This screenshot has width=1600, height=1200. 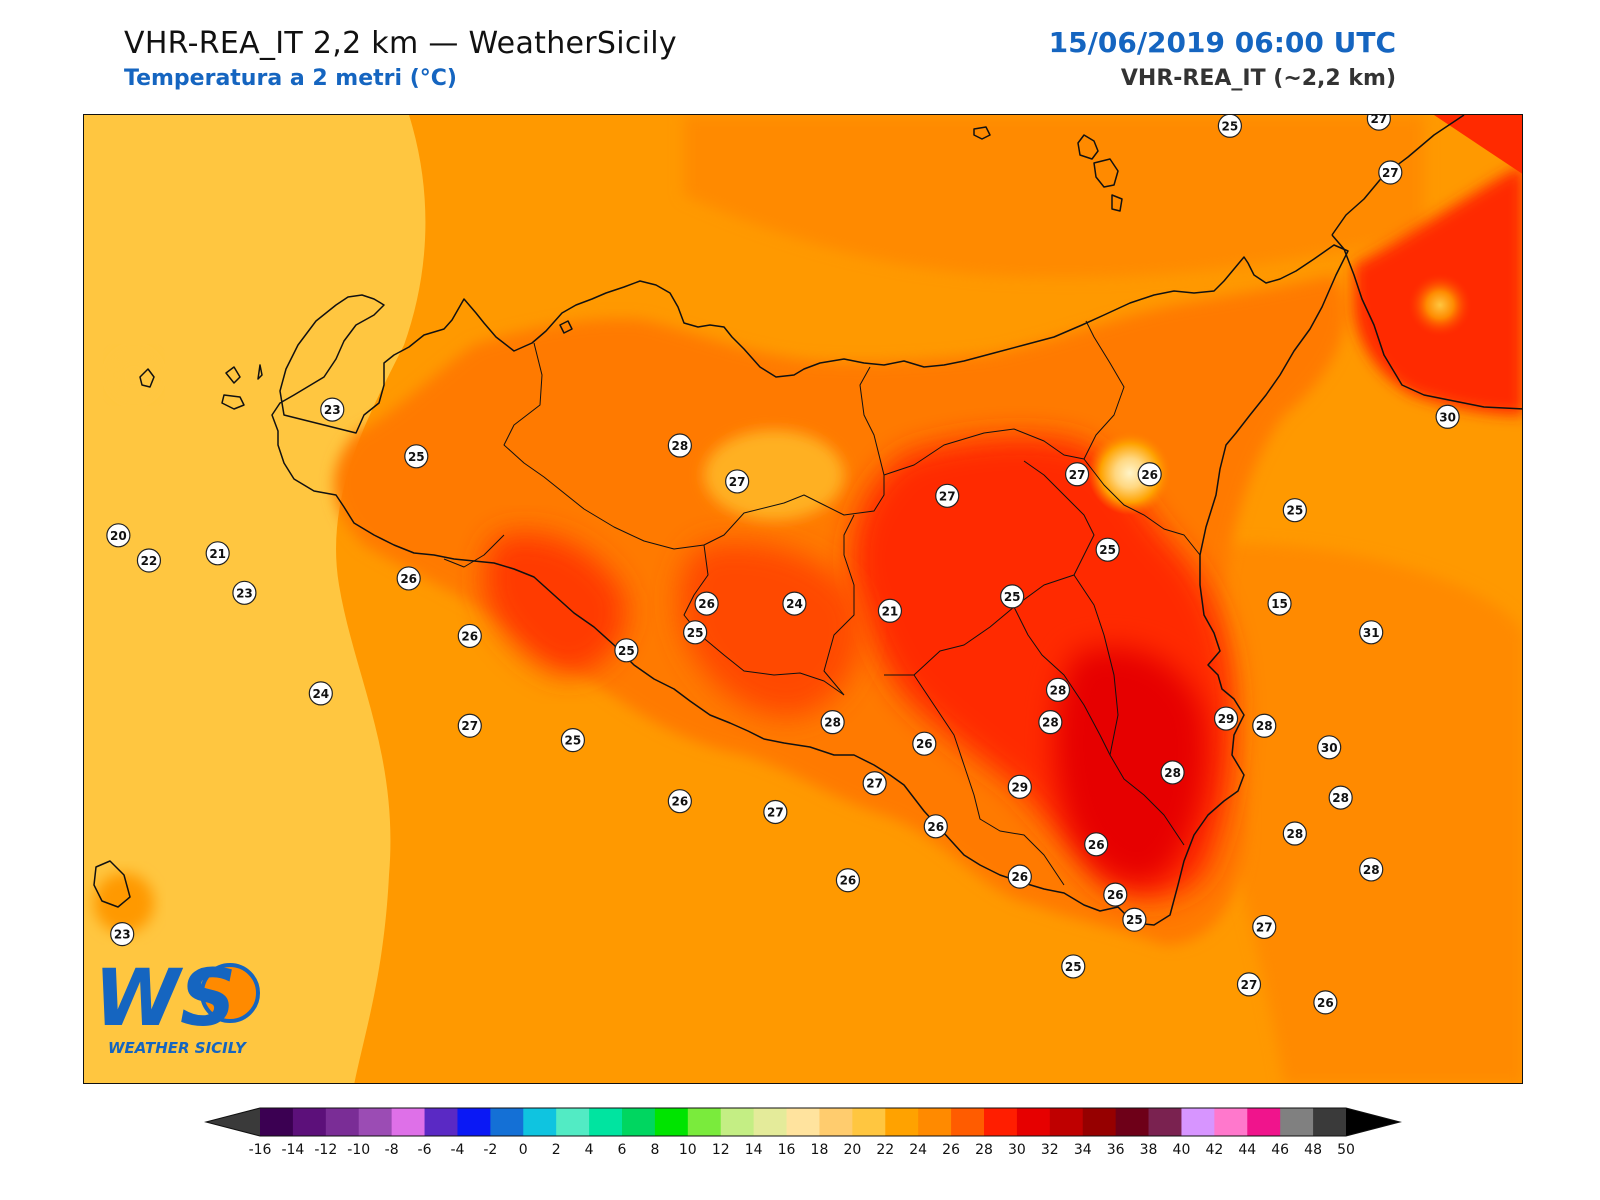 What do you see at coordinates (1222, 42) in the screenshot?
I see `valid-datetime: 15/06/2019 06:00 UTC` at bounding box center [1222, 42].